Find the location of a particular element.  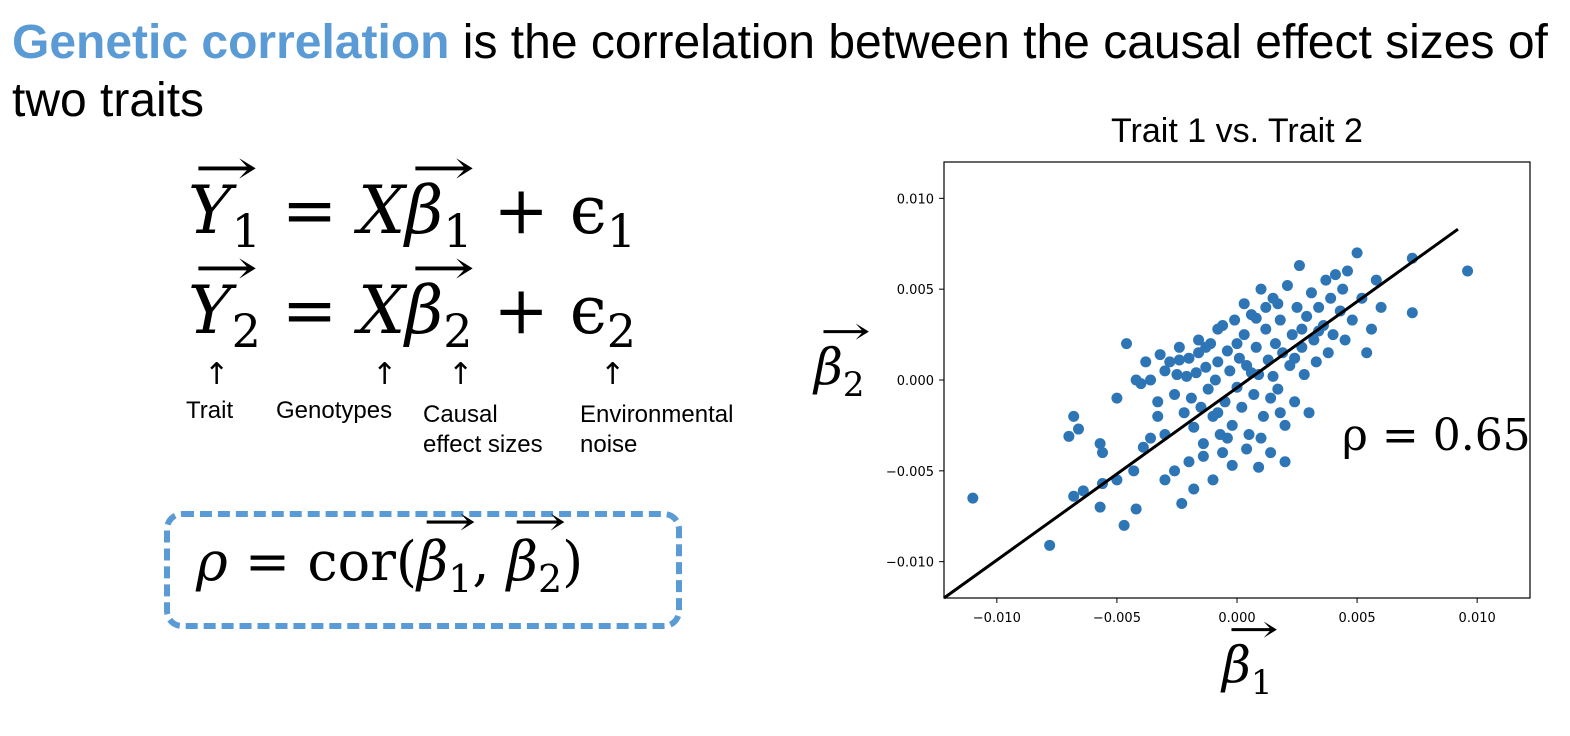

equation-trait-2: Y2 = Xβ2 + ϵ2 is located at coordinates (412, 316).